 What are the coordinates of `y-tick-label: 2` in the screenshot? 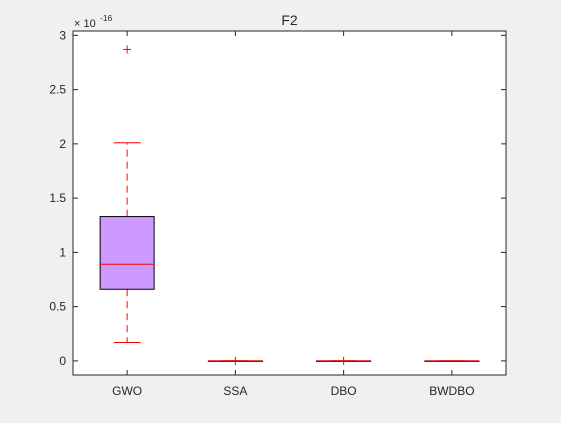 It's located at (62, 144).